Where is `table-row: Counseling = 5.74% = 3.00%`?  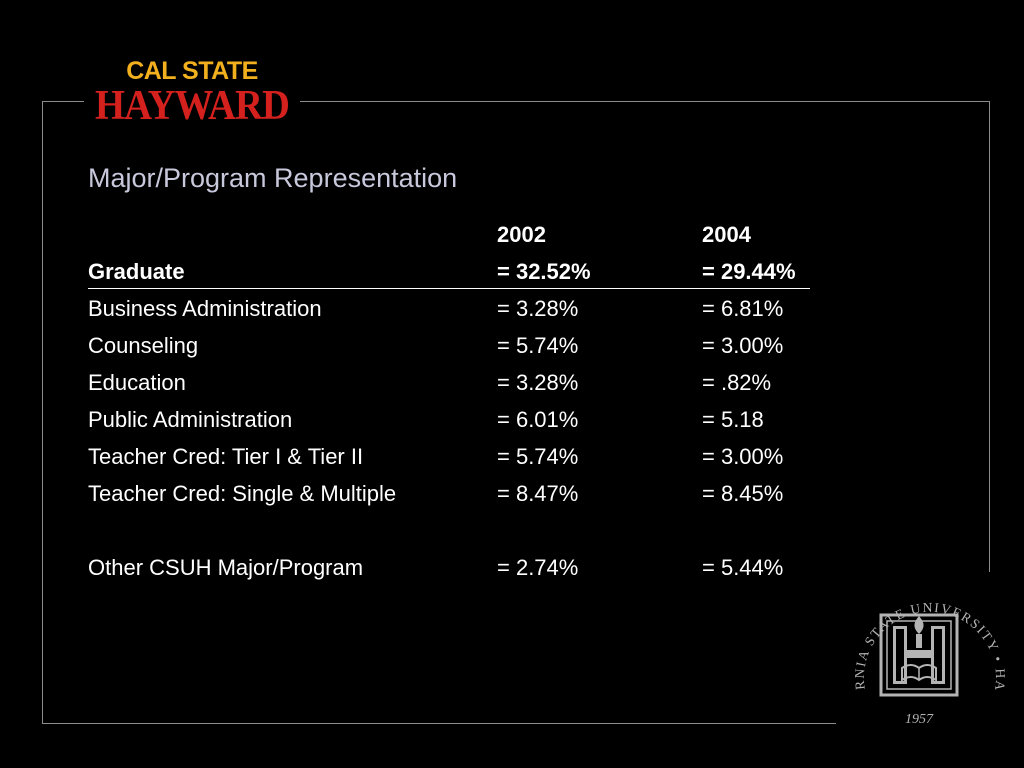
table-row: Counseling = 5.74% = 3.00% is located at coordinates (453, 348).